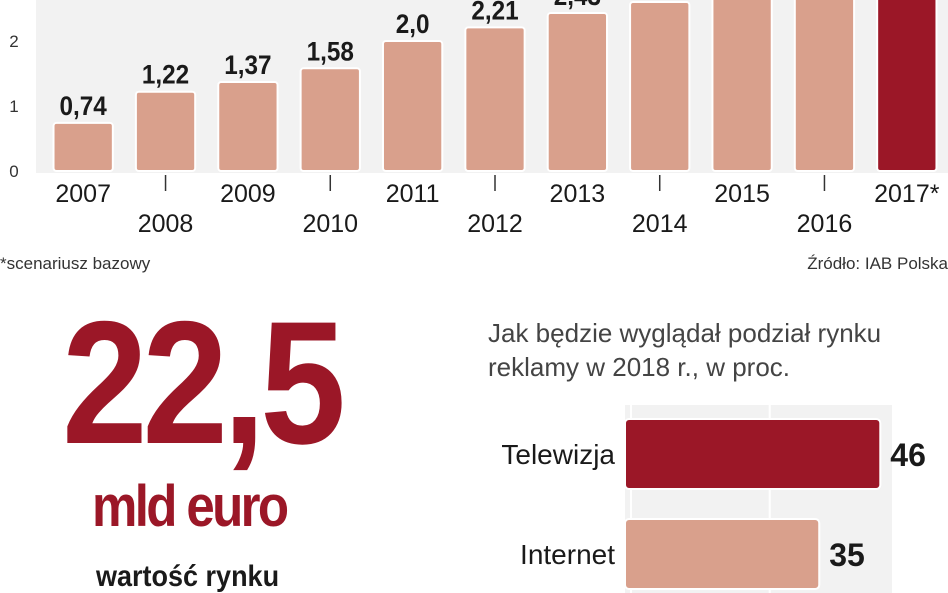 This screenshot has height=593, width=948. I want to click on x-tick-label: 2012, so click(495, 224).